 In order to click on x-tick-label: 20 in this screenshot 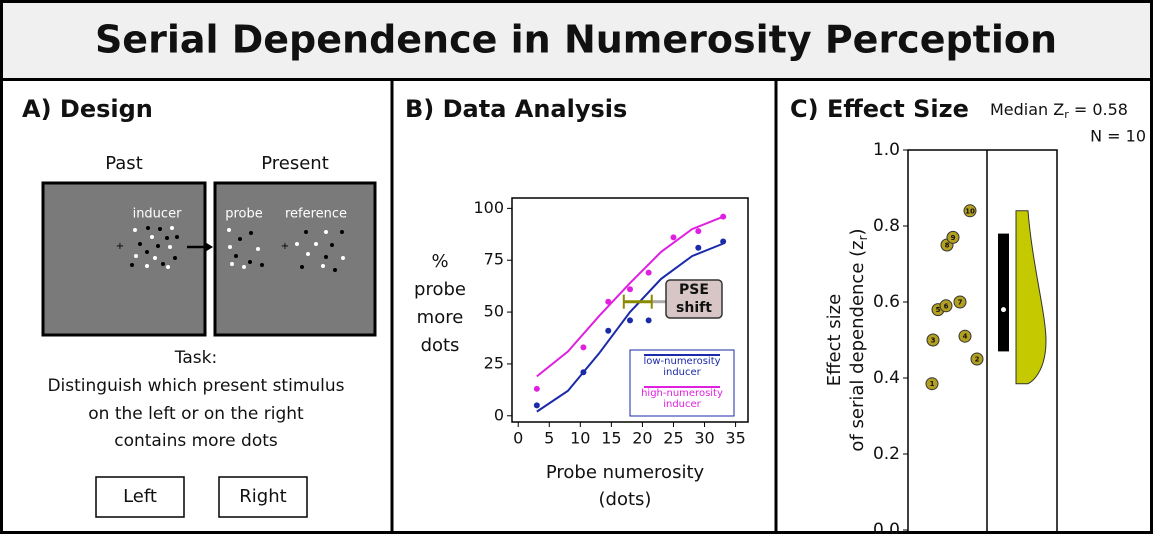, I will do `click(642, 438)`.